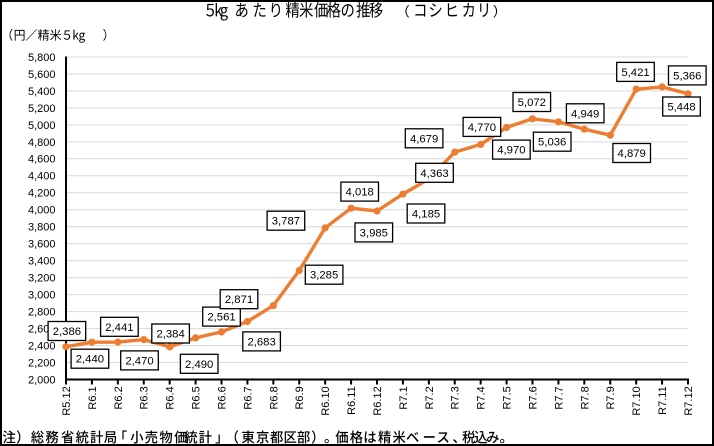 This screenshot has width=714, height=446. What do you see at coordinates (534, 397) in the screenshot?
I see `svg-text: R7.6` at bounding box center [534, 397].